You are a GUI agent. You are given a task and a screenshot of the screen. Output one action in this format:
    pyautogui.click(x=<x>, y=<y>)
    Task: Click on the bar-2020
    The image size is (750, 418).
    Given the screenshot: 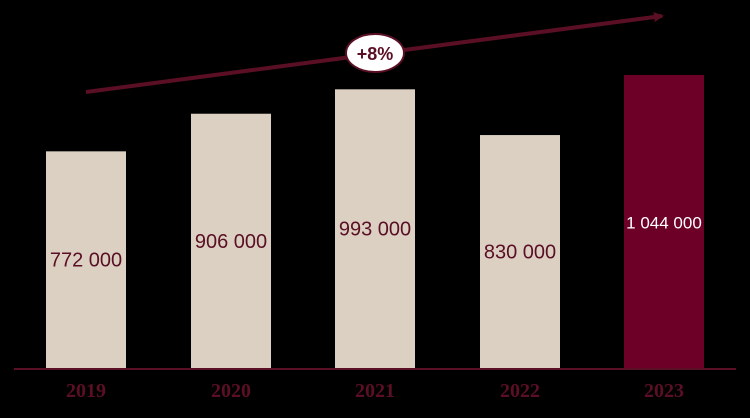 What is the action you would take?
    pyautogui.click(x=231, y=240)
    